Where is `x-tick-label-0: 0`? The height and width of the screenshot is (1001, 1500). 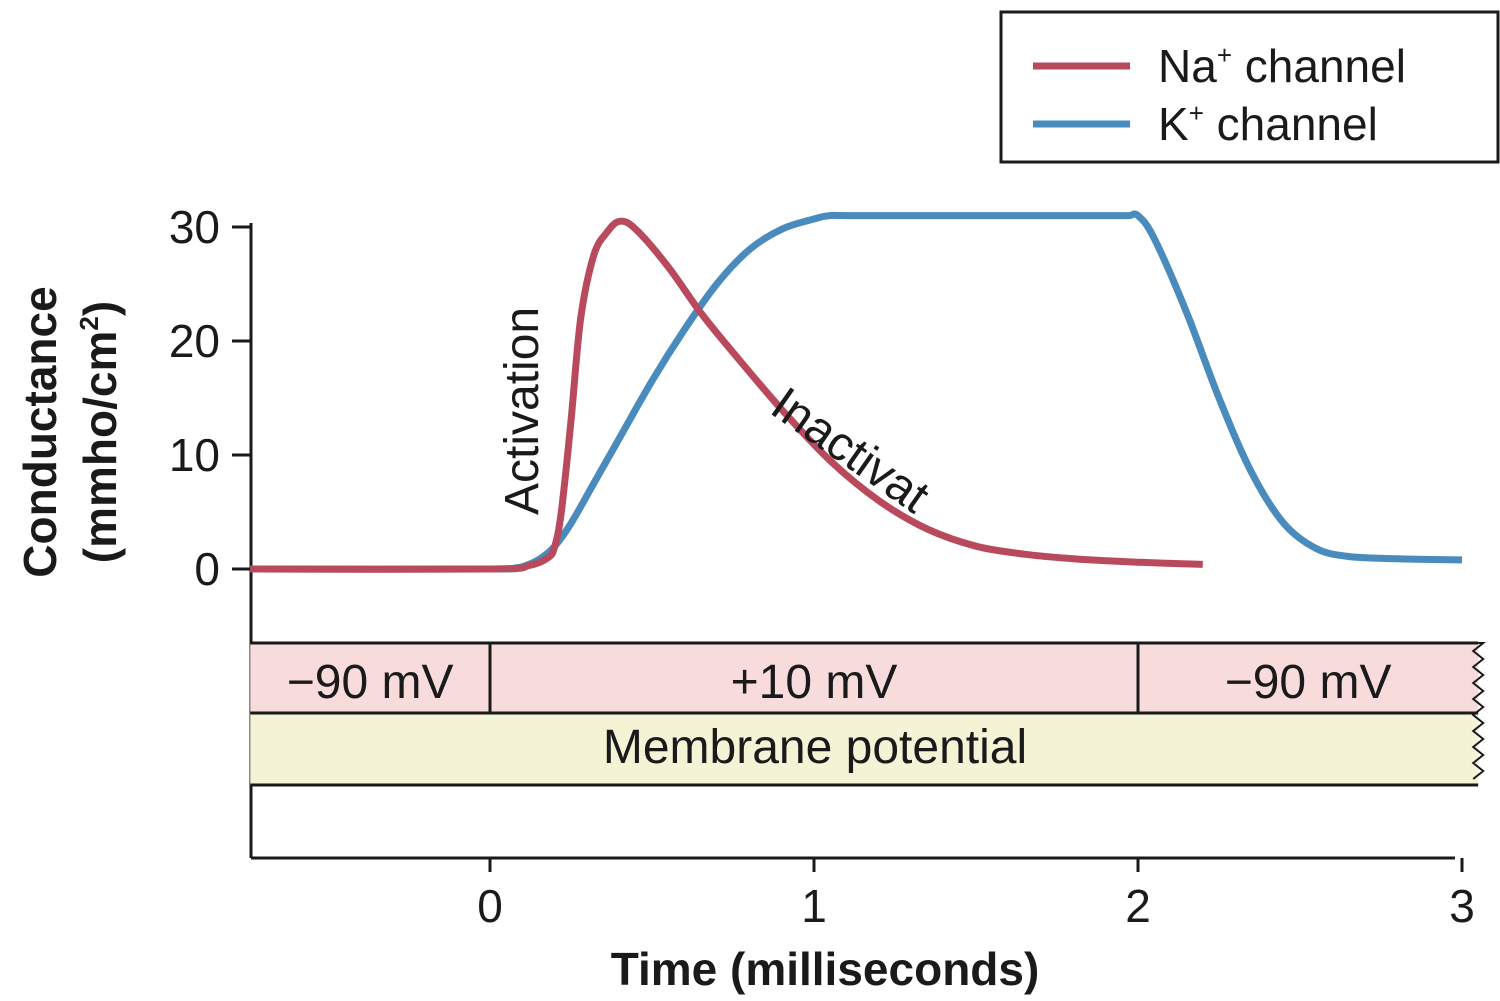
x-tick-label-0: 0 is located at coordinates (490, 906).